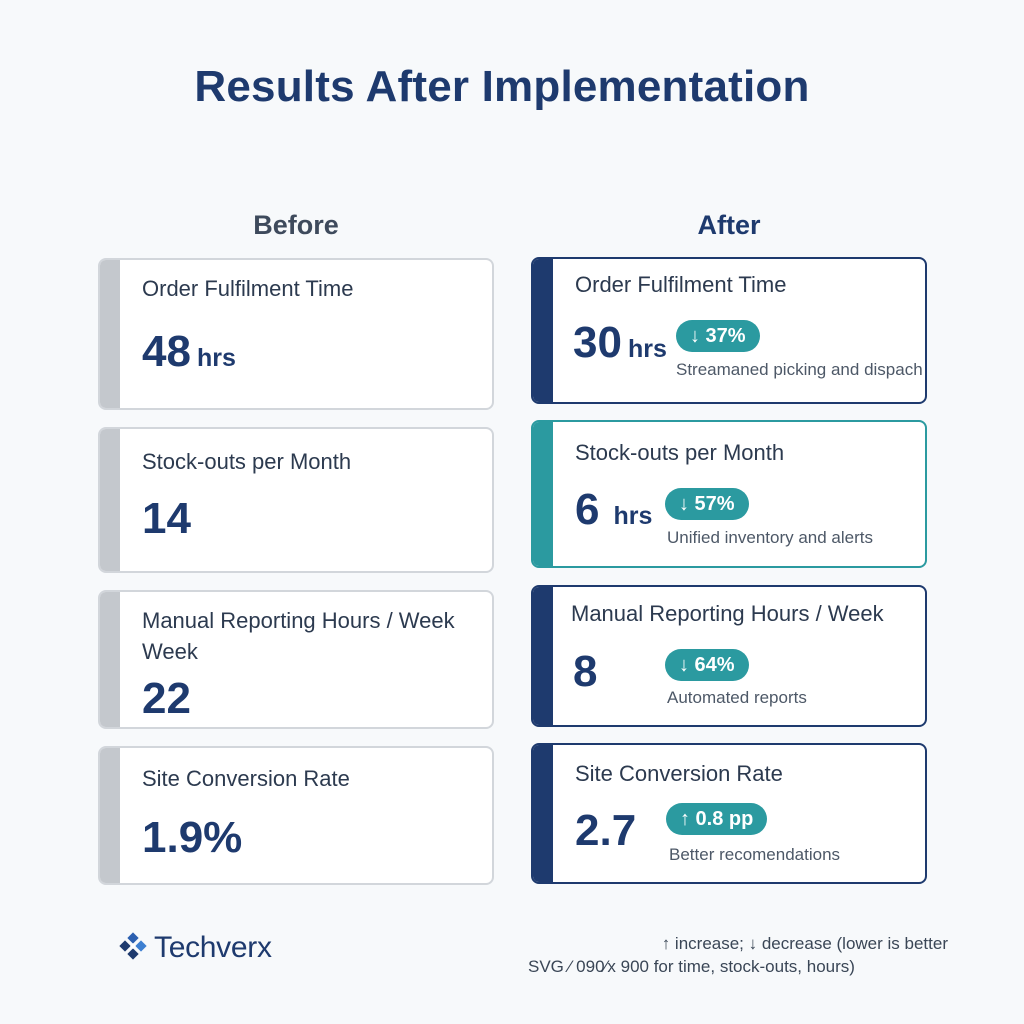 The width and height of the screenshot is (1024, 1024). I want to click on before-card-conversion: Site Conversion Rate 1.9%, so click(296, 815).